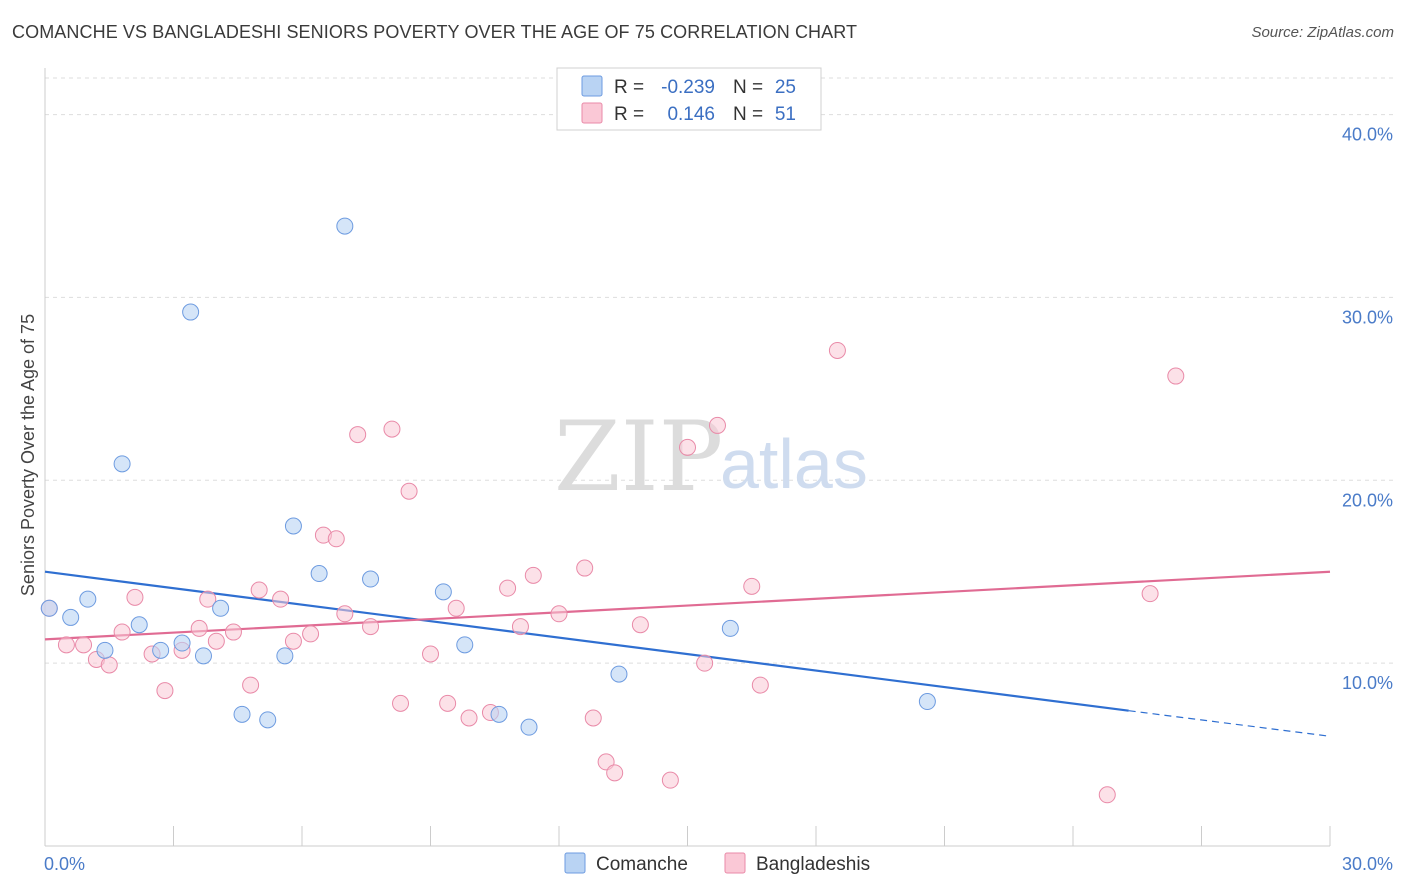 The image size is (1406, 892). Describe the element at coordinates (64, 864) in the screenshot. I see `x-tick-label-min: 0.0%` at that location.